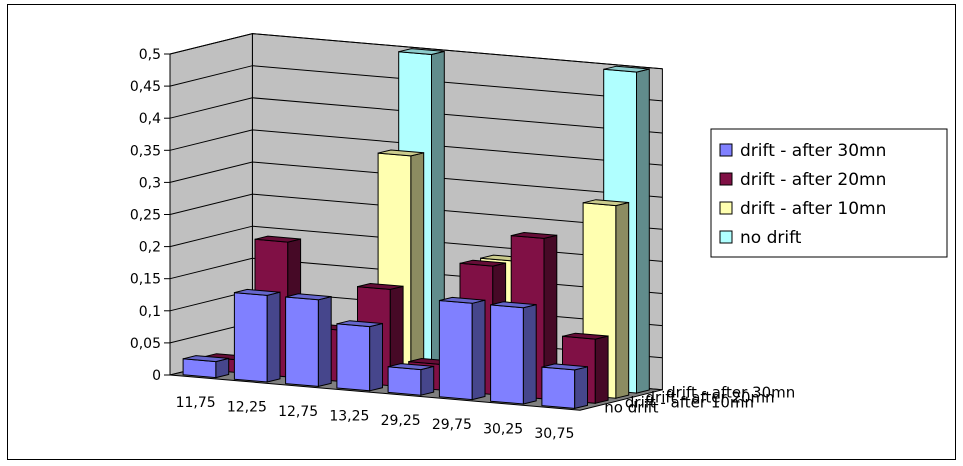  I want to click on legend-label: no drift, so click(771, 238).